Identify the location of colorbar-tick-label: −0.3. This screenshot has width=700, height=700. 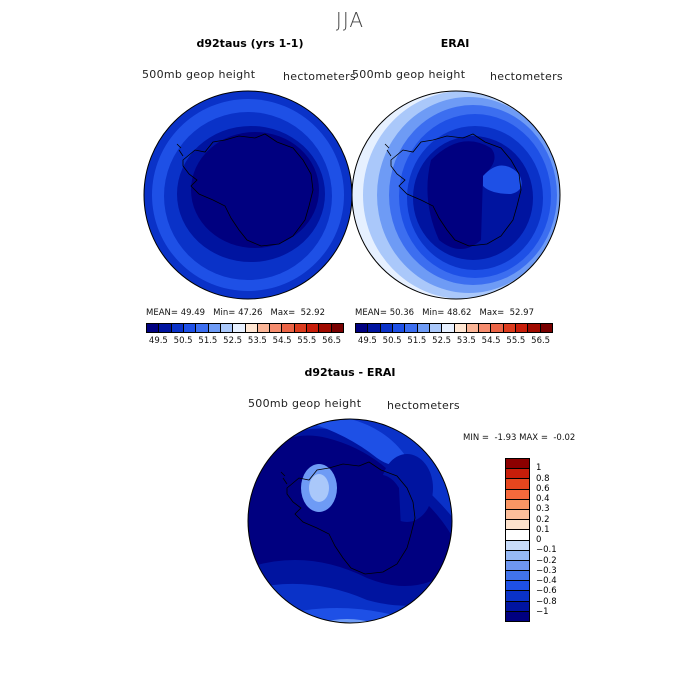
(546, 570).